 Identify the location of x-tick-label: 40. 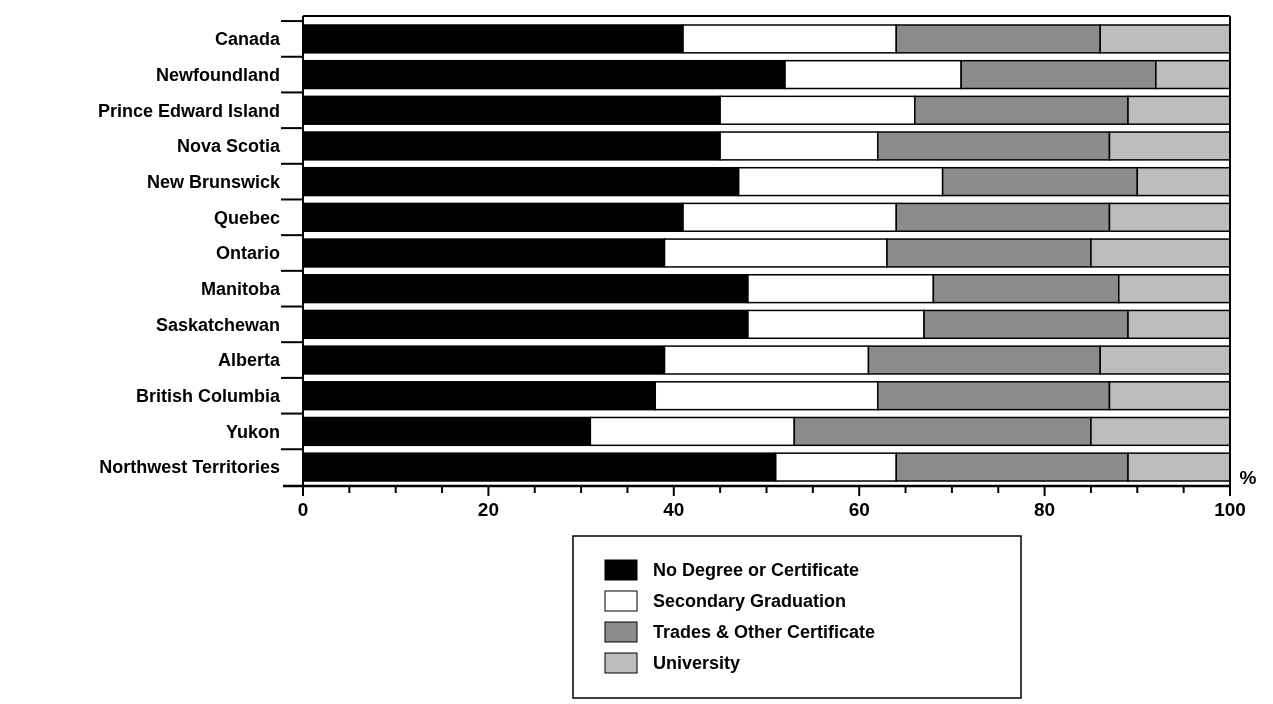
(674, 509).